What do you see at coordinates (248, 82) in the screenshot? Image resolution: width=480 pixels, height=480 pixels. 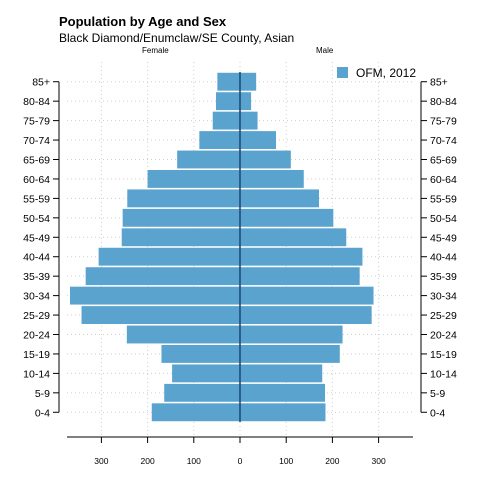 I see `male-bar-85+` at bounding box center [248, 82].